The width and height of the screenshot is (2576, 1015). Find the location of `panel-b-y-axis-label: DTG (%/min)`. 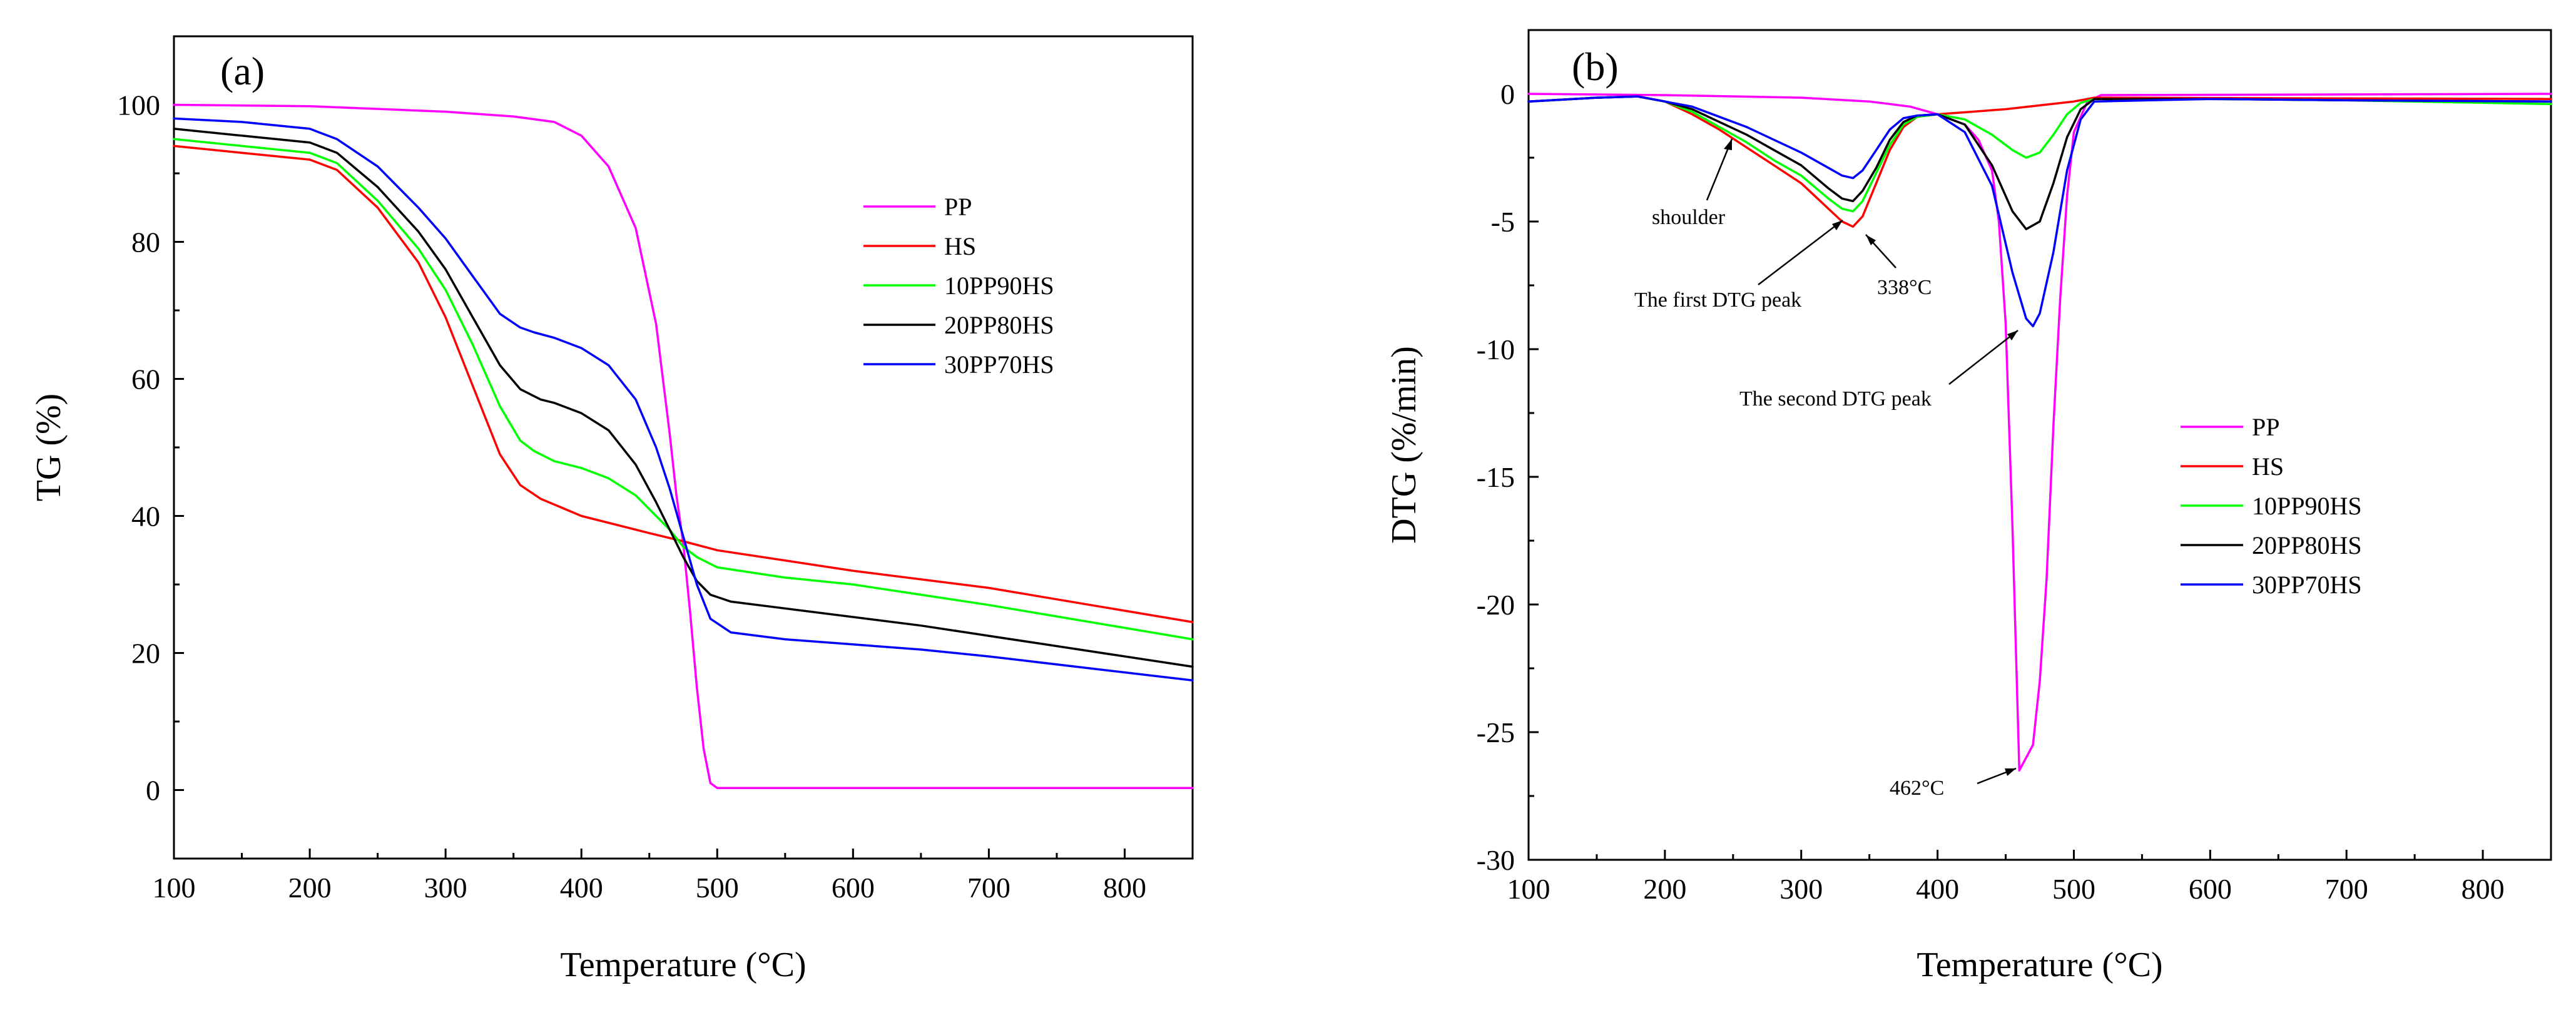

panel-b-y-axis-label: DTG (%/min) is located at coordinates (1404, 445).